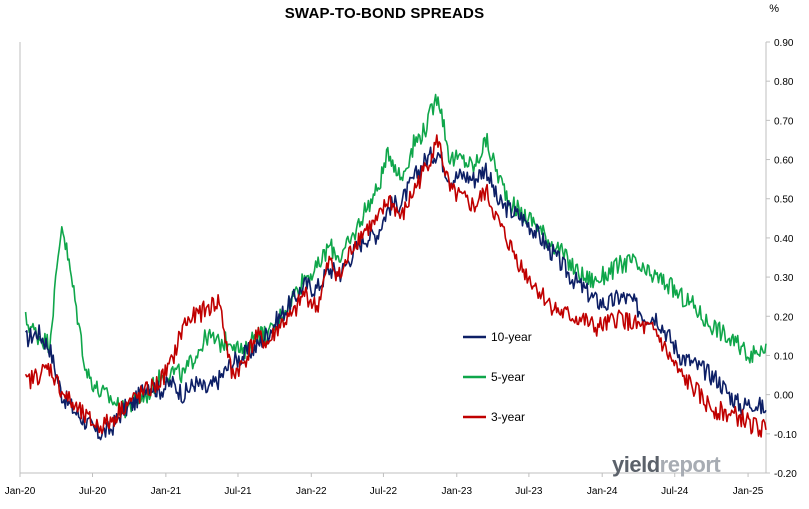 Image resolution: width=809 pixels, height=509 pixels. I want to click on y-tick-label: 0.00, so click(784, 396).